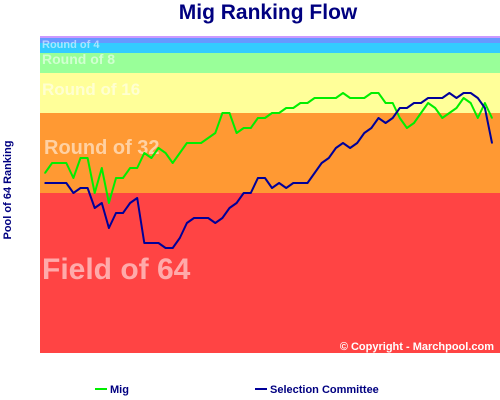  What do you see at coordinates (78, 59) in the screenshot?
I see `band-label-round-of-8: Round of 8` at bounding box center [78, 59].